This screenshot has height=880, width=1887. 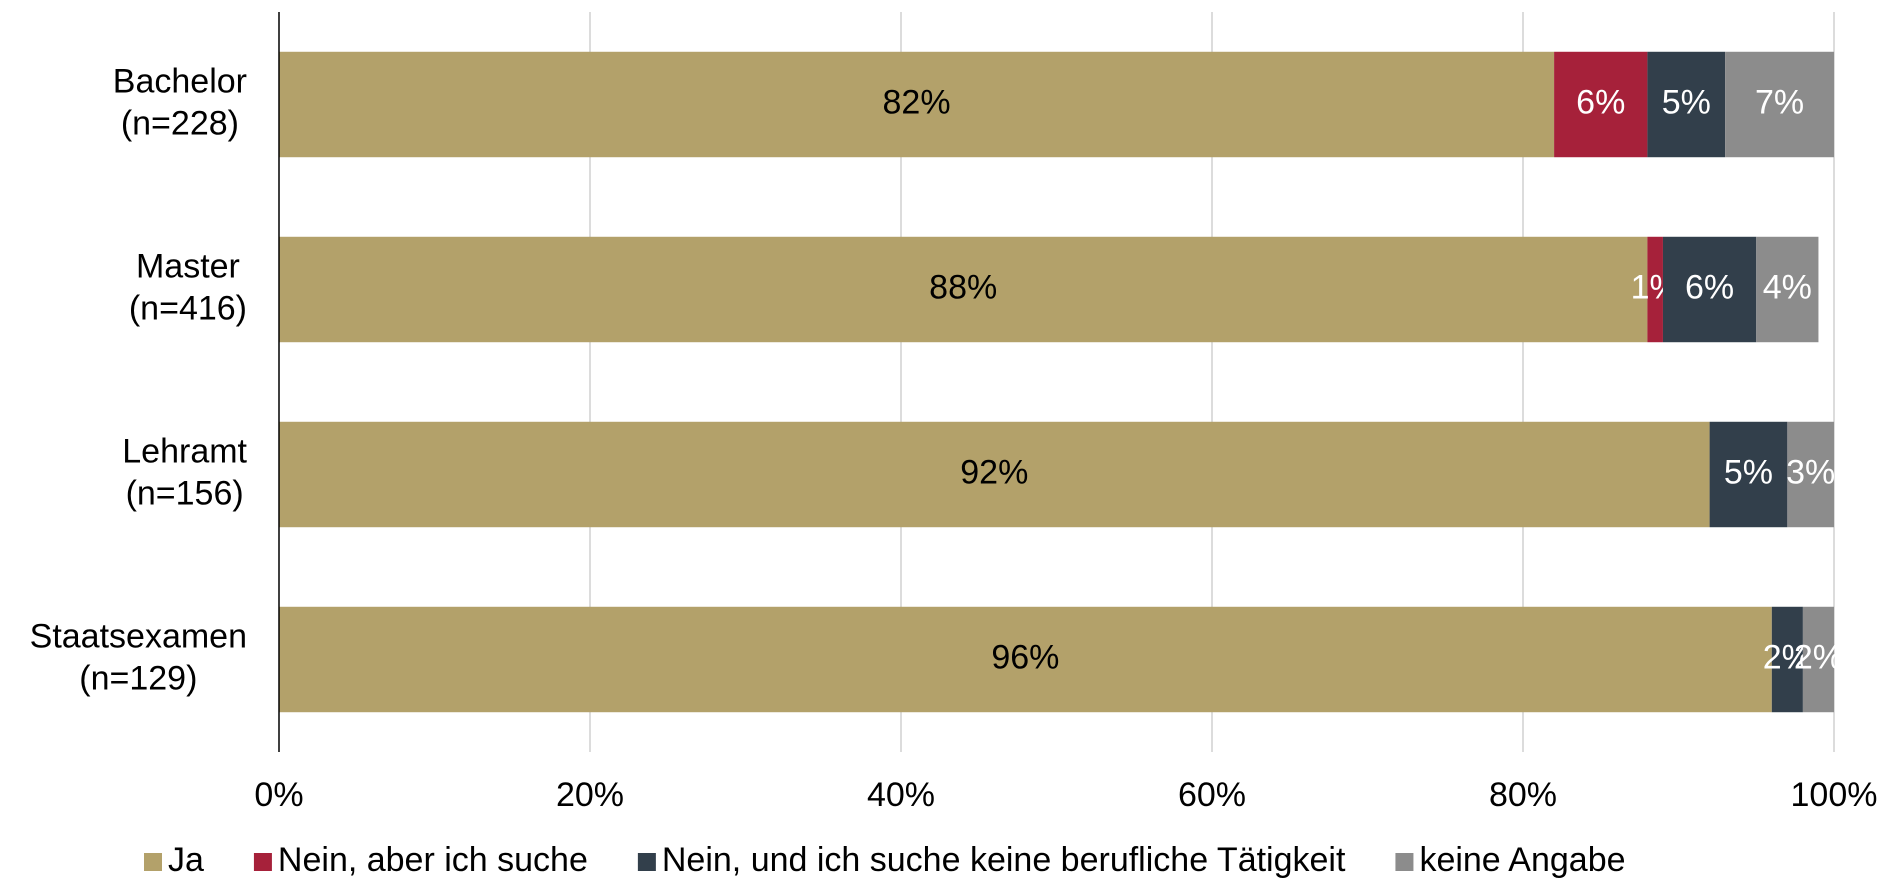 What do you see at coordinates (1522, 860) in the screenshot?
I see `legend-label: keine Angabe` at bounding box center [1522, 860].